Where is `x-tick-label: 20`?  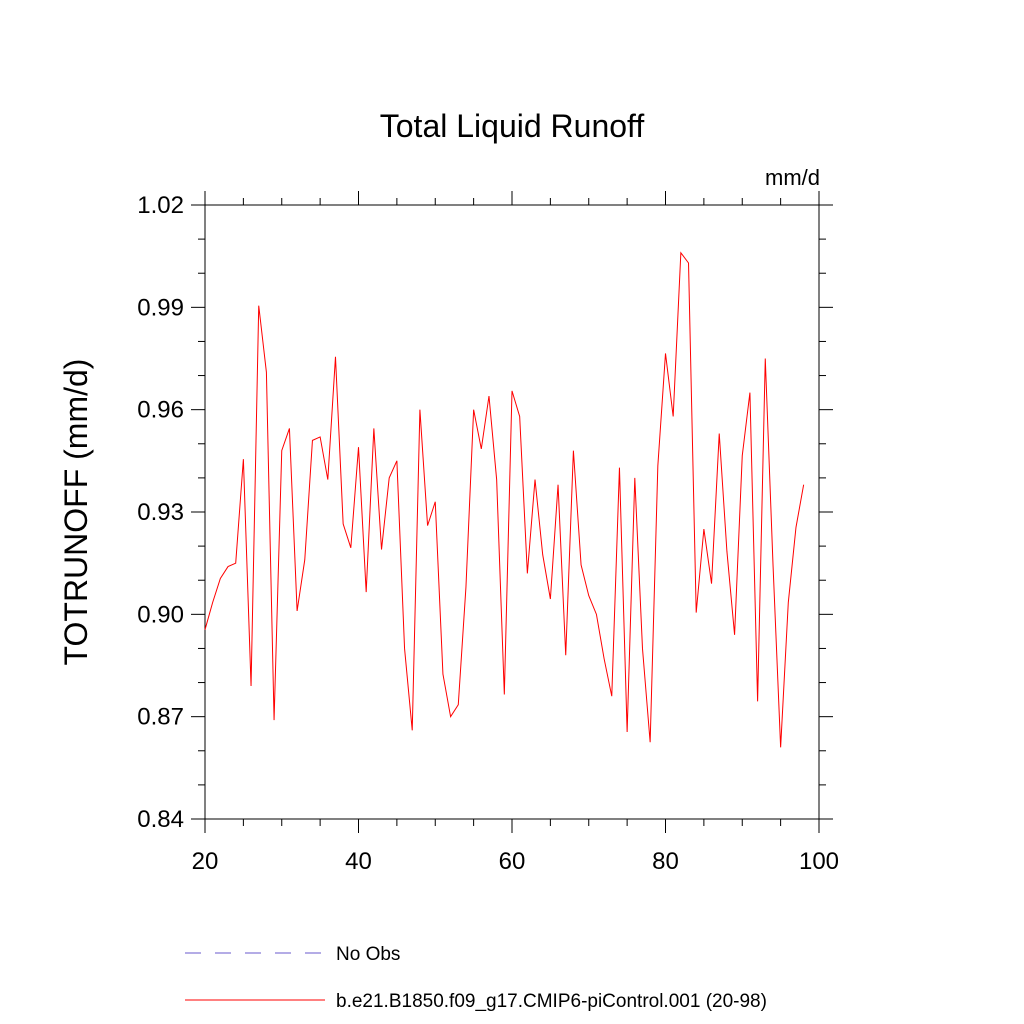
x-tick-label: 20 is located at coordinates (205, 861).